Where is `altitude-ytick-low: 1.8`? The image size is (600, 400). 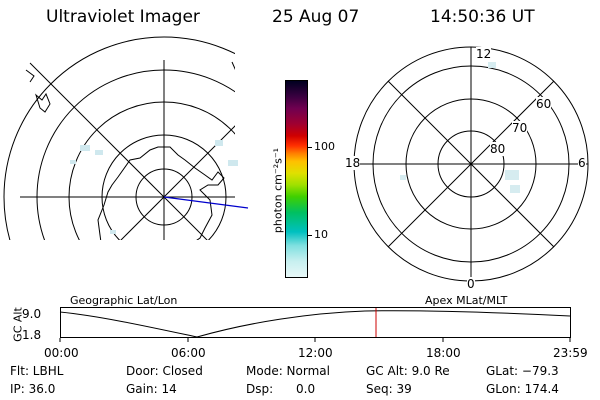
altitude-ytick-low: 1.8 is located at coordinates (32, 335).